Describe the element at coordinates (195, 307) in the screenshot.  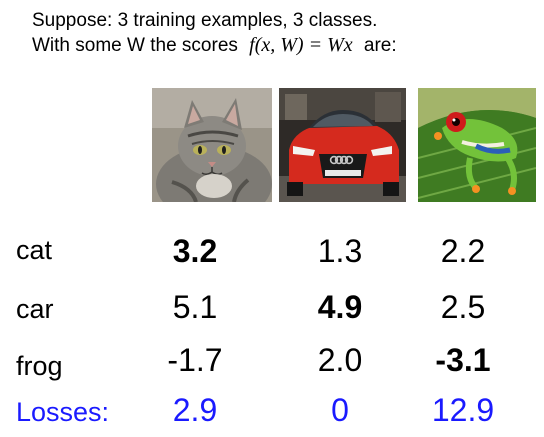
I see `score-car-on-cat-image: 5.1` at that location.